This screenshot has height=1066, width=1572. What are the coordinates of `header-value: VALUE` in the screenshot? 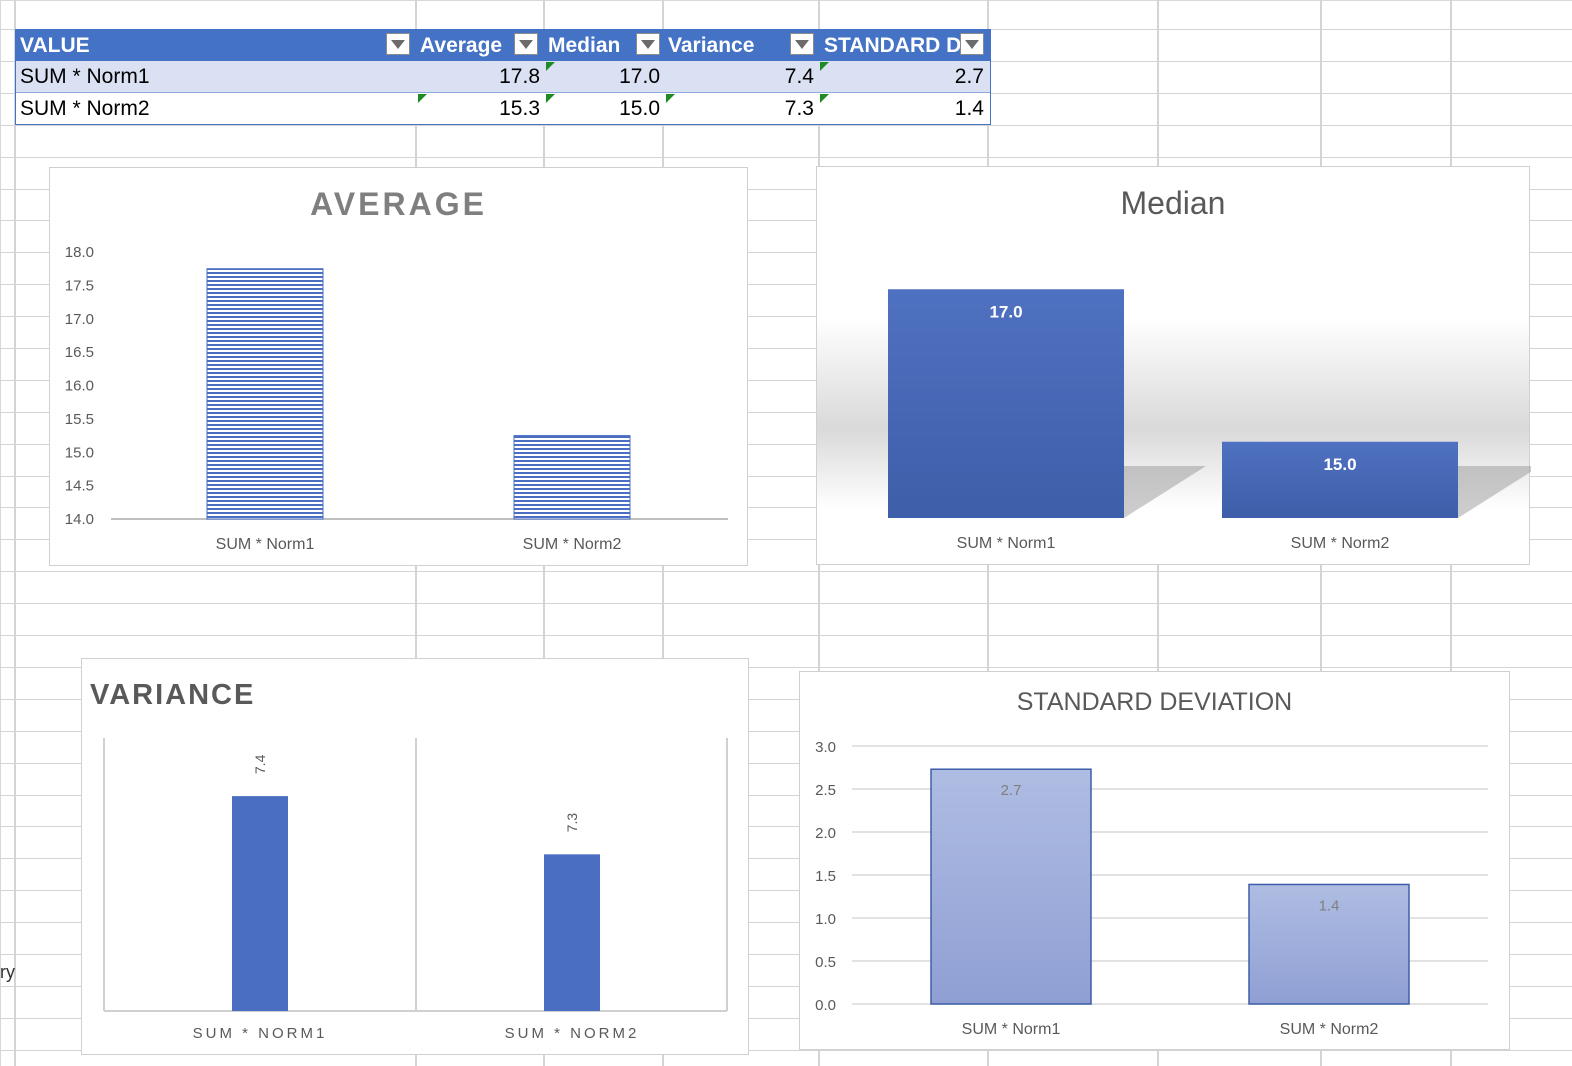 It's located at (55, 45).